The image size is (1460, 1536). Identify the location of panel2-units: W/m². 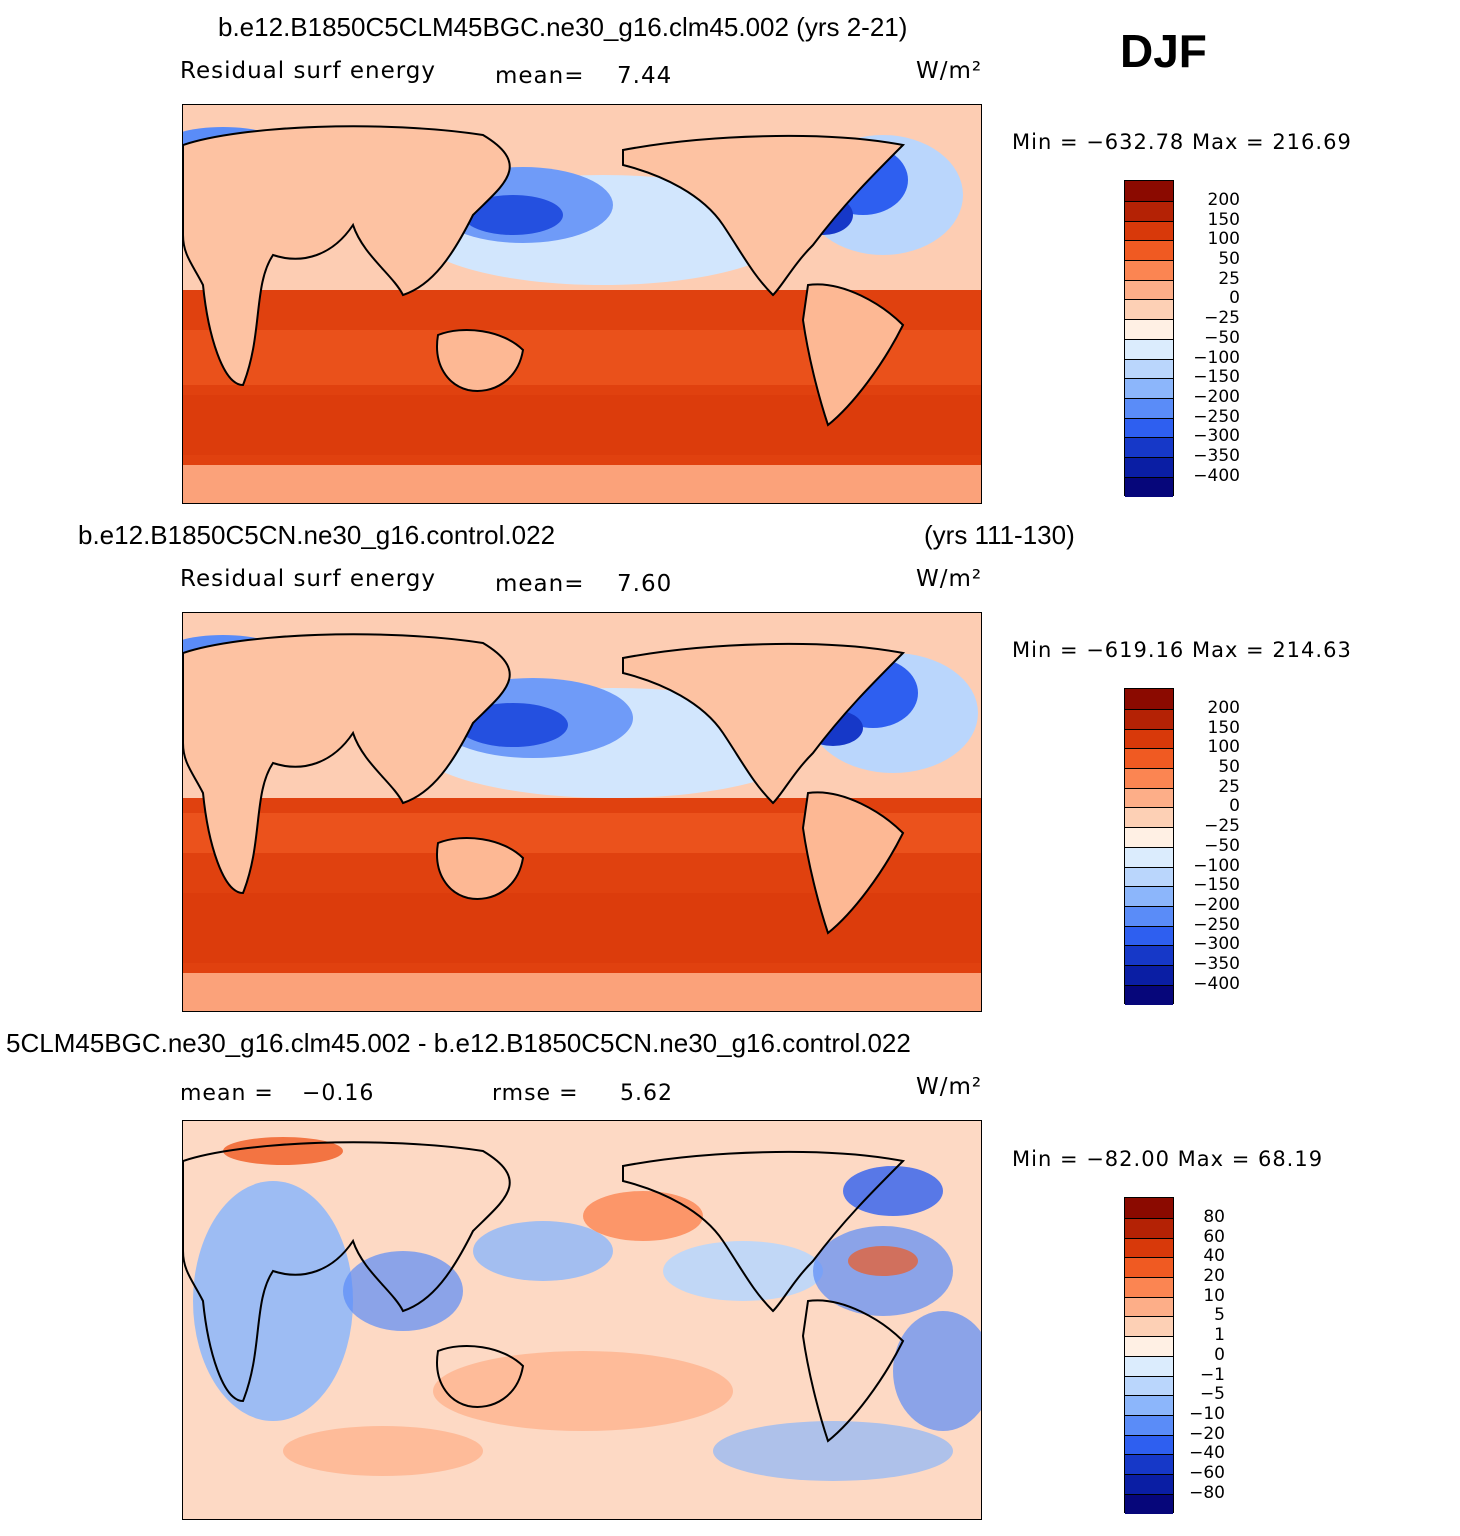
(949, 579).